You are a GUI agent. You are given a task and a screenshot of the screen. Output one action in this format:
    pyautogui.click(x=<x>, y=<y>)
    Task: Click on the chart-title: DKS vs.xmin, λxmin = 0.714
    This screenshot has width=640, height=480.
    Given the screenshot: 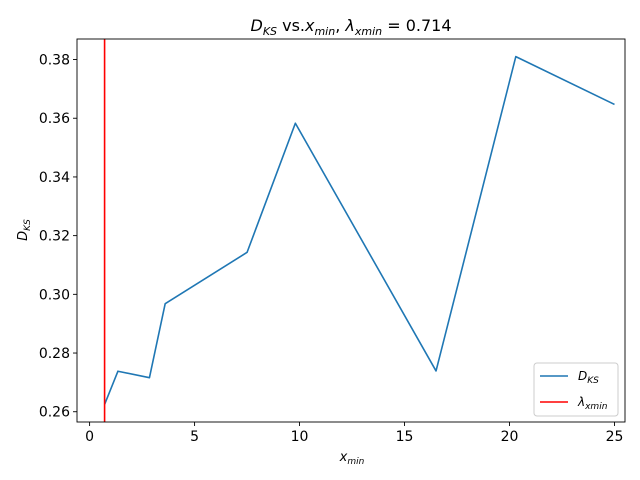 What is the action you would take?
    pyautogui.click(x=350, y=27)
    